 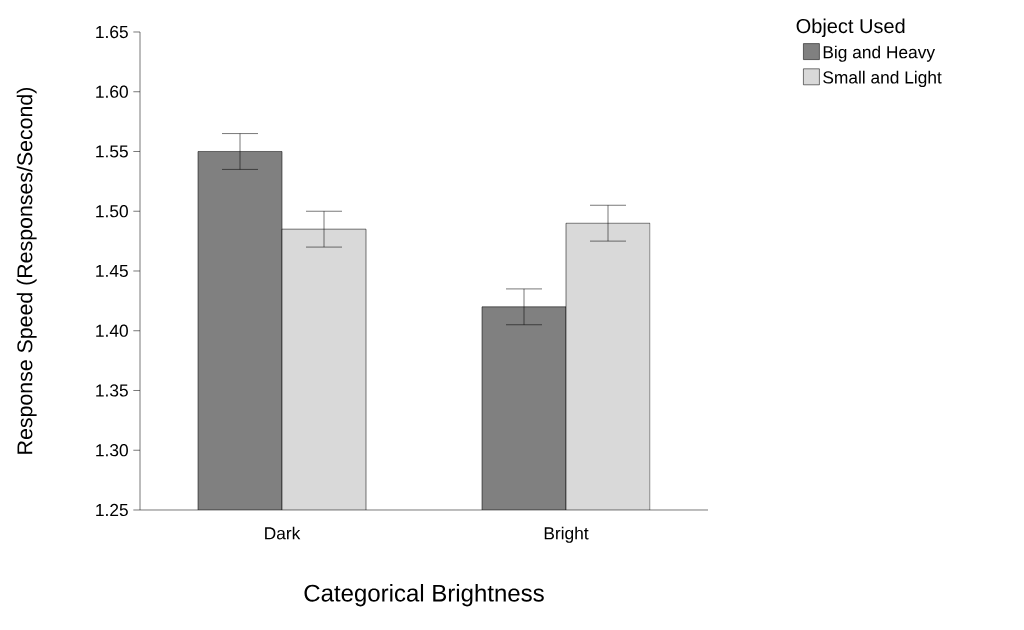 I want to click on x-tick-label: Bright, so click(x=566, y=534).